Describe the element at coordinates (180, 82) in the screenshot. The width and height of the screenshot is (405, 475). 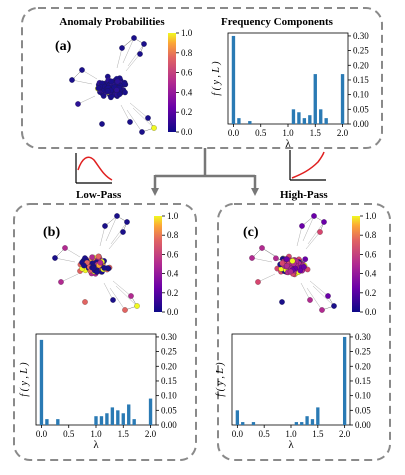
I see `colorbar-a: 1.00.80.60.40.20.0` at that location.